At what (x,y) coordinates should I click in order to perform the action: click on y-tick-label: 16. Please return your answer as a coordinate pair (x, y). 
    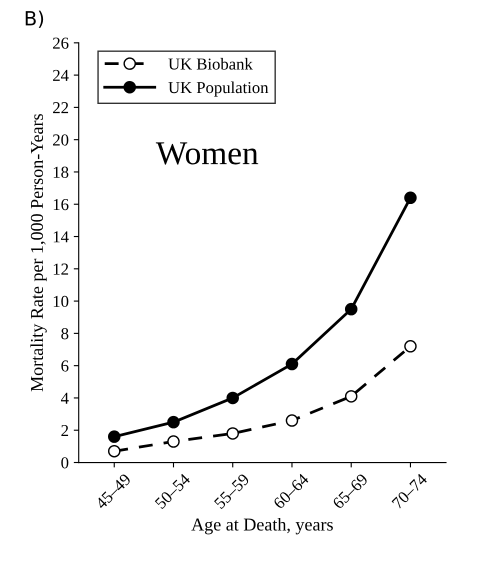
    Looking at the image, I should click on (61, 204).